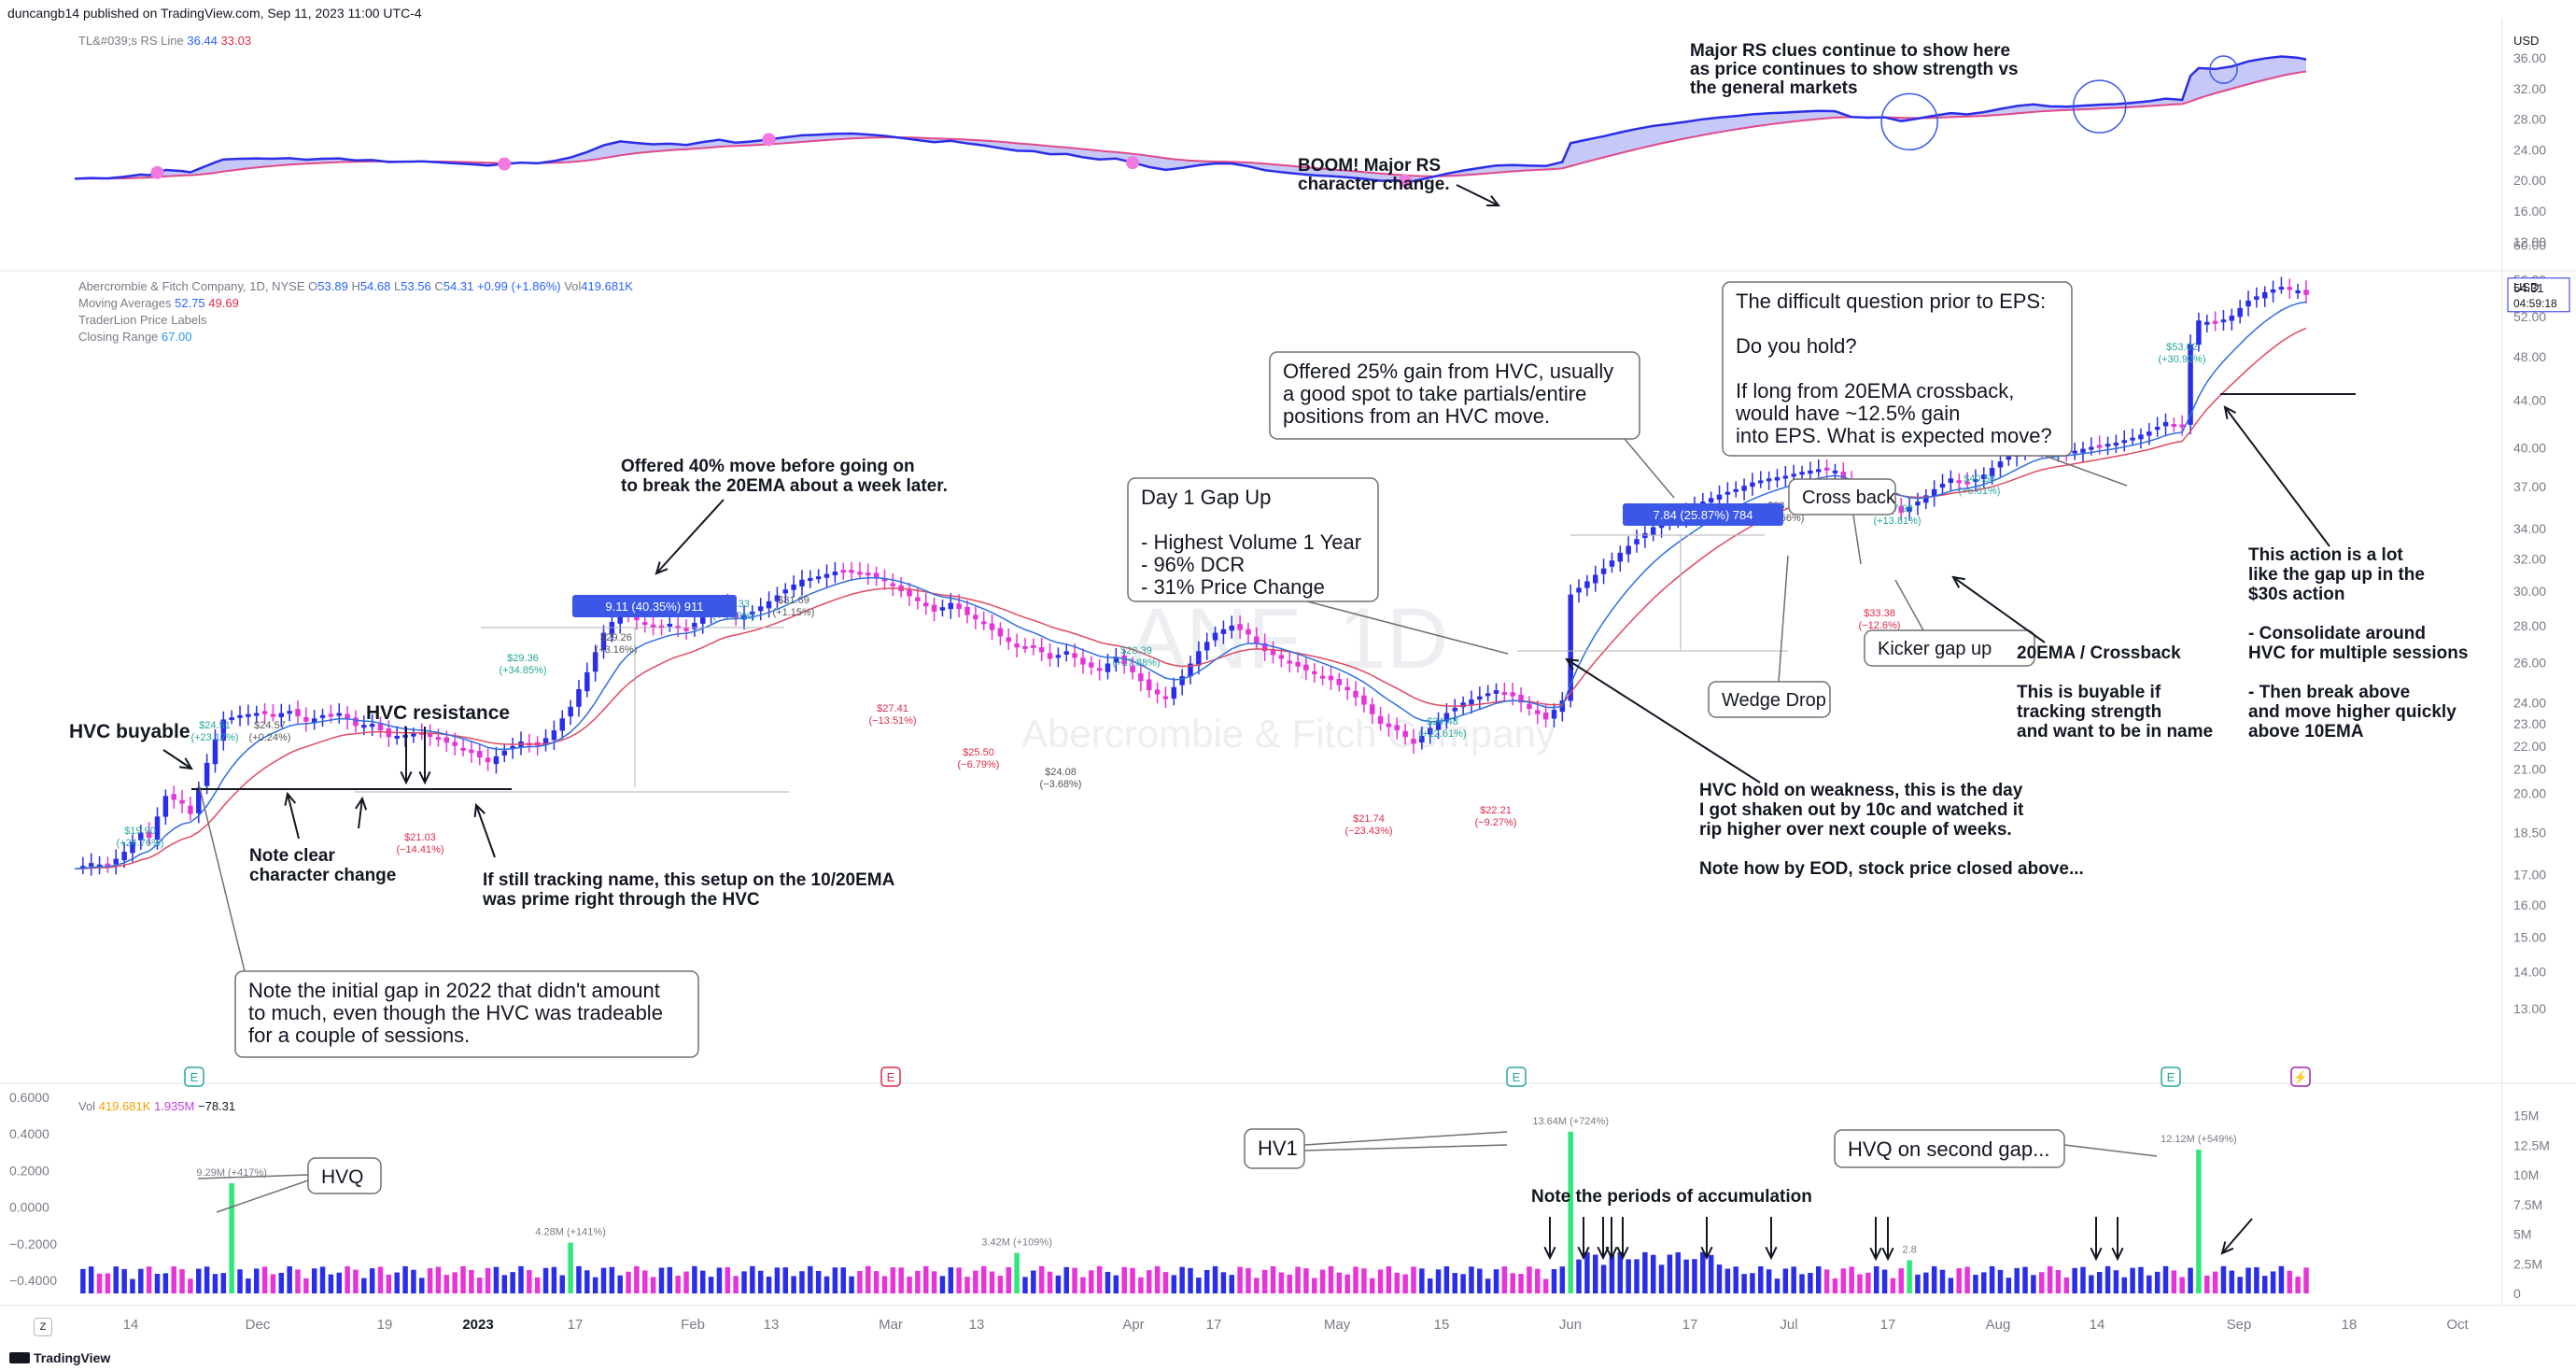 Image resolution: width=2576 pixels, height=1370 pixels. I want to click on hvq-callout-line: HVQ, so click(342, 1177).